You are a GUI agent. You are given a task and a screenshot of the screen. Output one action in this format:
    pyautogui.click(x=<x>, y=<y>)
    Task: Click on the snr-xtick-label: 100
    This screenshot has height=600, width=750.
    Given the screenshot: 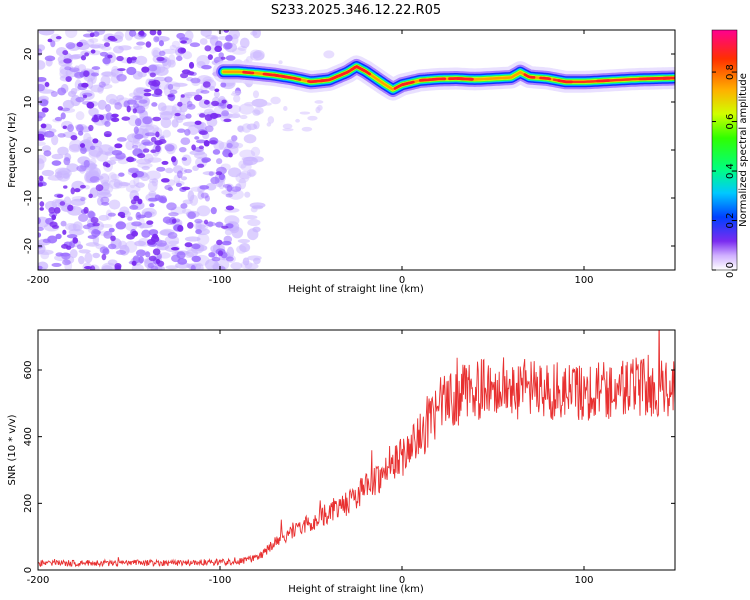 What is the action you would take?
    pyautogui.click(x=583, y=580)
    